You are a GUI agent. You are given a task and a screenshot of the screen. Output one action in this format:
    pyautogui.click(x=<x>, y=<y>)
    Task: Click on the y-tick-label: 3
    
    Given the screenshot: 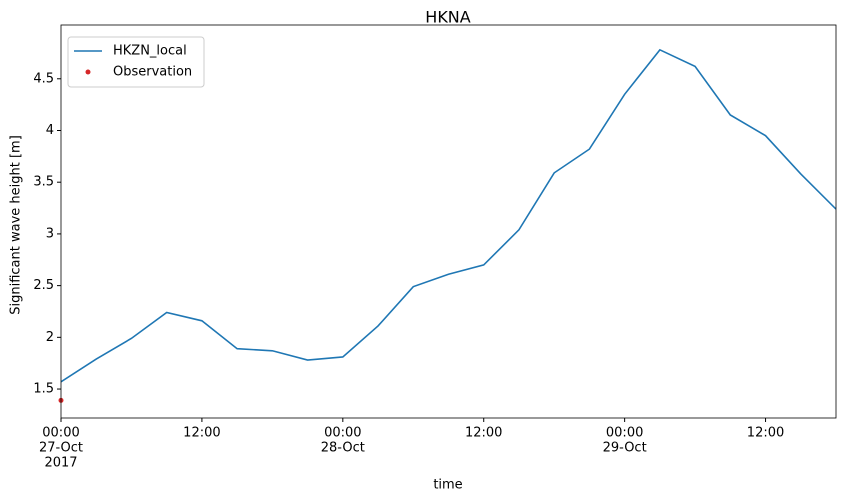 What is the action you would take?
    pyautogui.click(x=50, y=233)
    